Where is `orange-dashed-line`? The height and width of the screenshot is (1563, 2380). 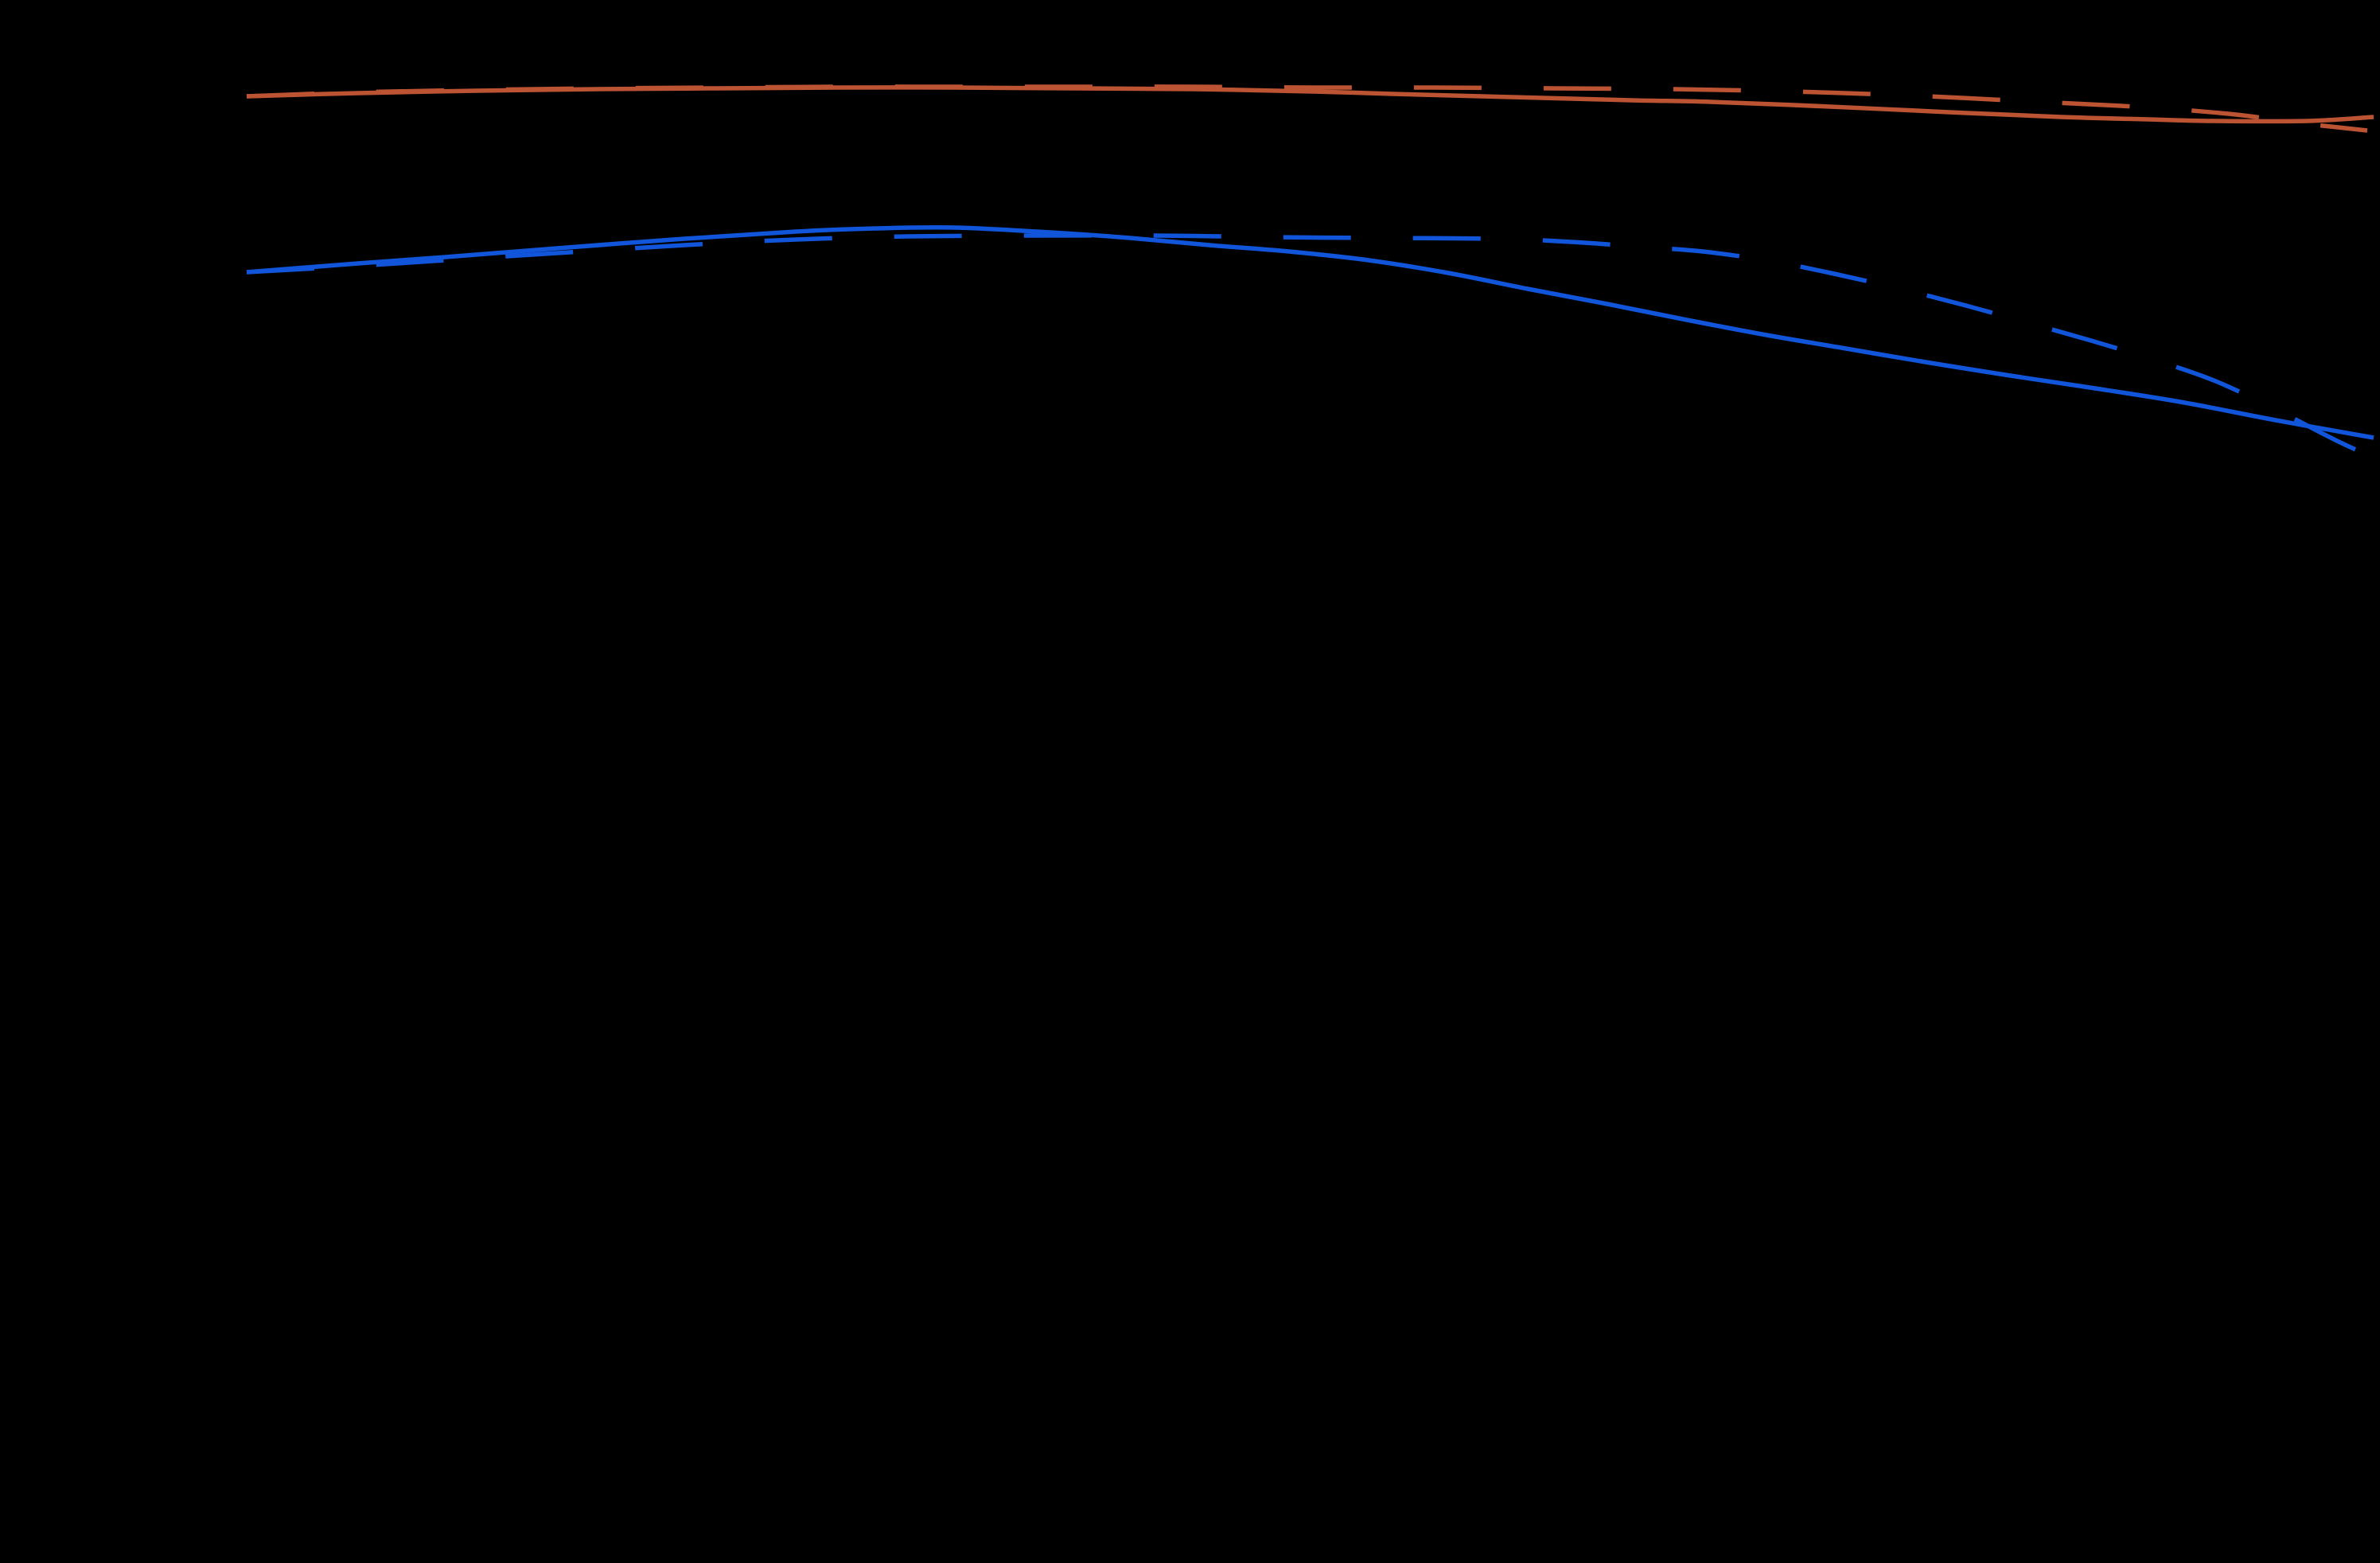 orange-dashed-line is located at coordinates (1307, 108).